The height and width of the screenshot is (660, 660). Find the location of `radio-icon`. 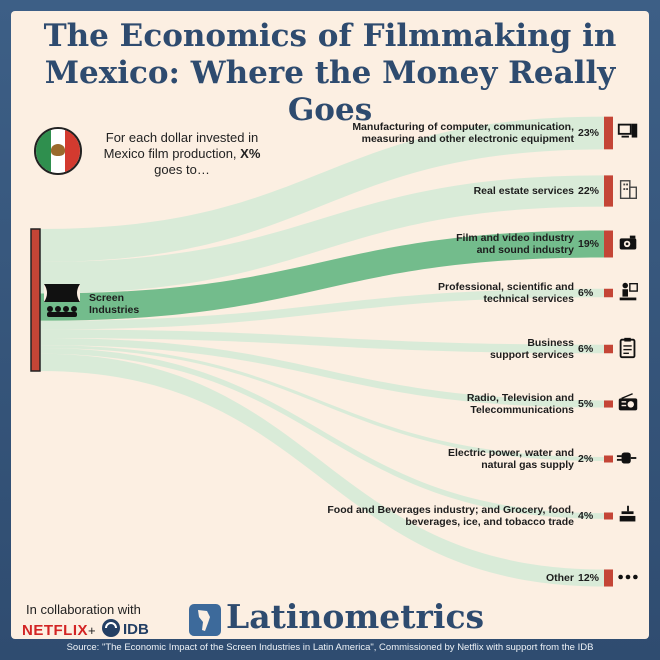

radio-icon is located at coordinates (628, 402).